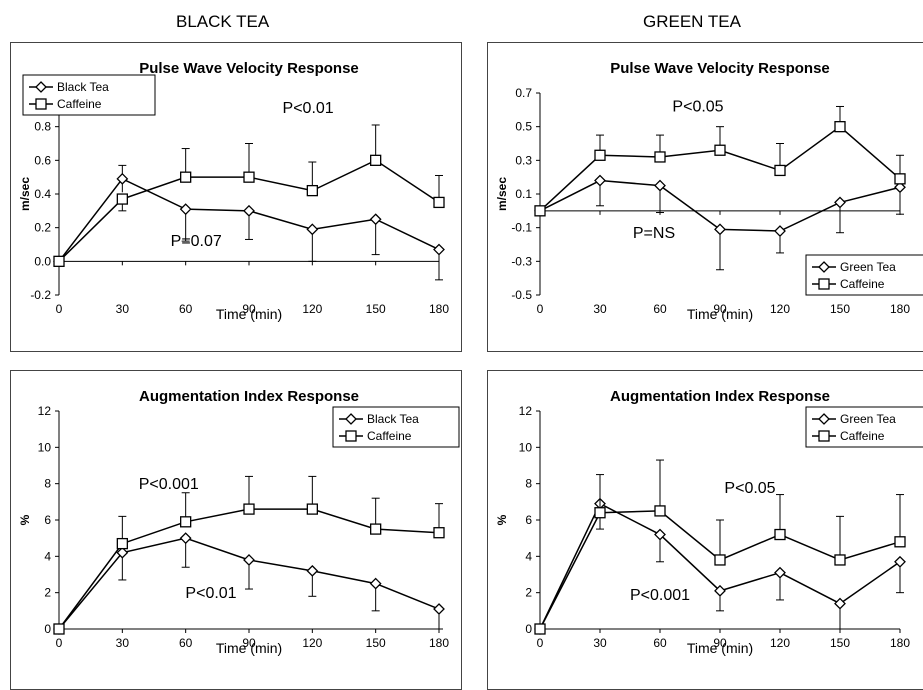 The width and height of the screenshot is (923, 690). Describe the element at coordinates (502, 194) in the screenshot. I see `y-axis-label: m/sec` at that location.